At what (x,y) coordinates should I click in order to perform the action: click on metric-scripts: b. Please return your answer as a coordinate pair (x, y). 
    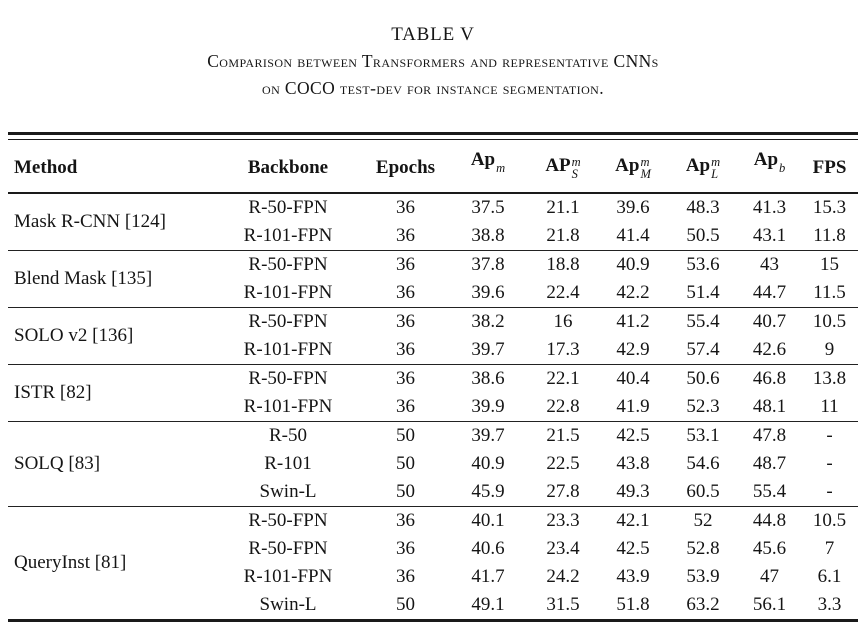
    Looking at the image, I should click on (782, 174).